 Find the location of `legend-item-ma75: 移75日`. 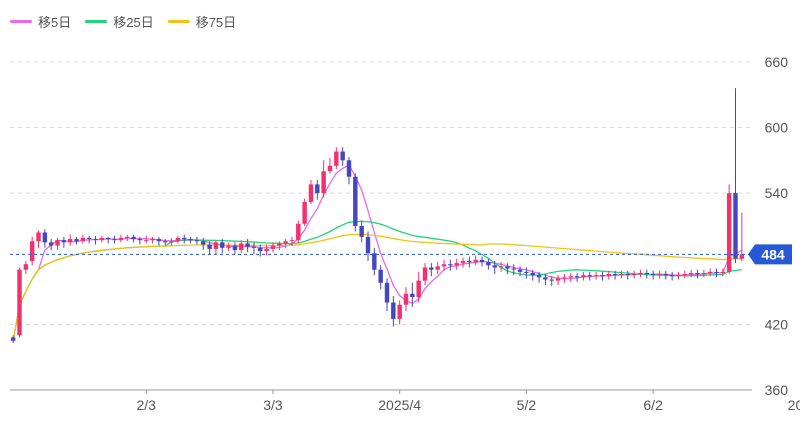

legend-item-ma75: 移75日 is located at coordinates (201, 21).